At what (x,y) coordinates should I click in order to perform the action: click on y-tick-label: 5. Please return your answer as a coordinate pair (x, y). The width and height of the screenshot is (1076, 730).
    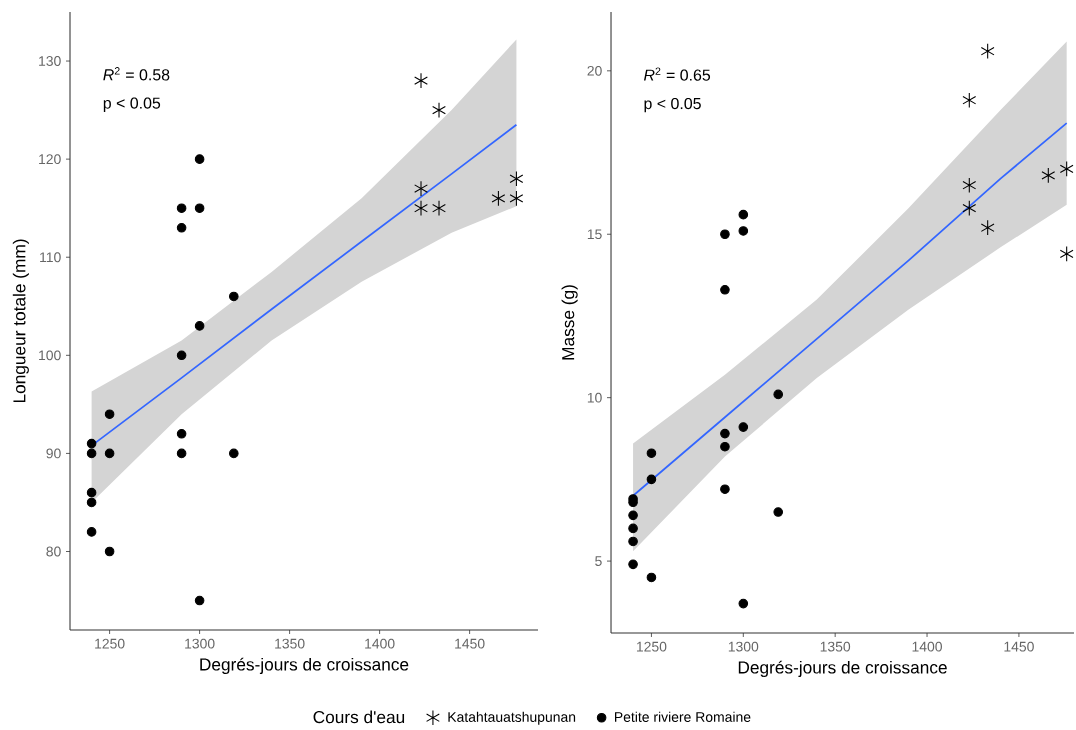
    Looking at the image, I should click on (598, 561).